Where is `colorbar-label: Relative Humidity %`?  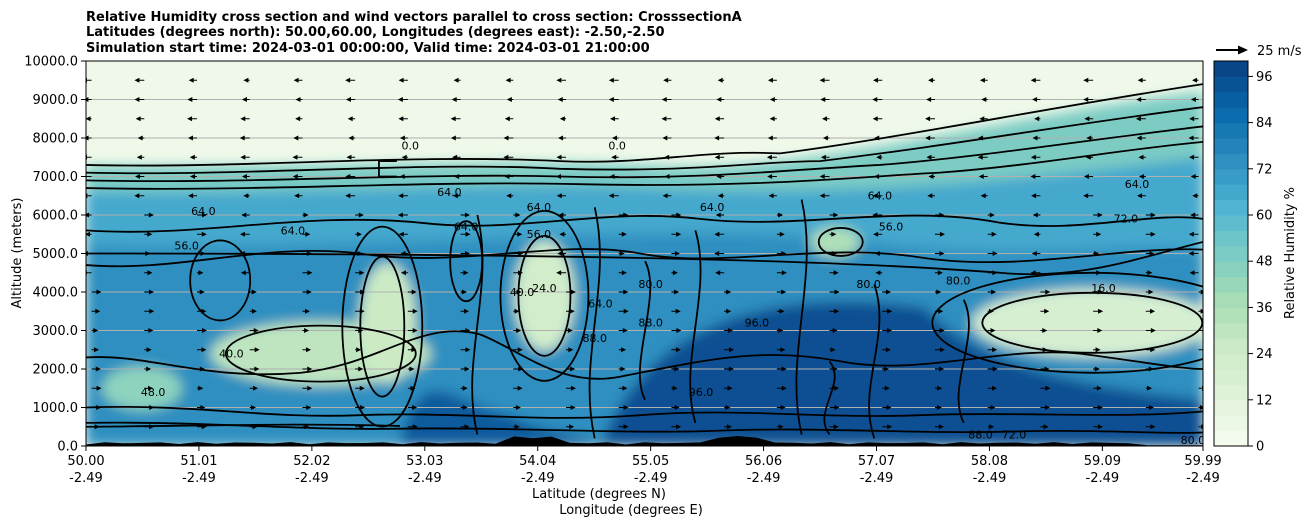
colorbar-label: Relative Humidity % is located at coordinates (1290, 253).